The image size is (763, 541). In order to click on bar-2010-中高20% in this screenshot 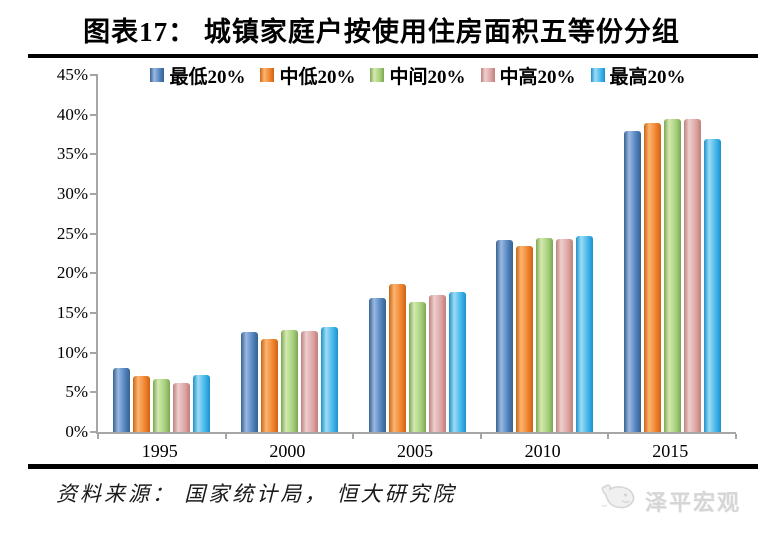, I will do `click(565, 335)`.